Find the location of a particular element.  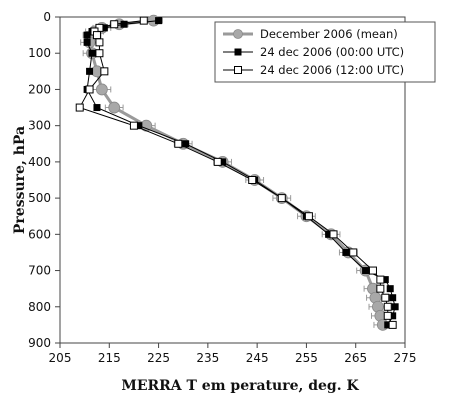

y-tick-label: 700 is located at coordinates (39, 271).